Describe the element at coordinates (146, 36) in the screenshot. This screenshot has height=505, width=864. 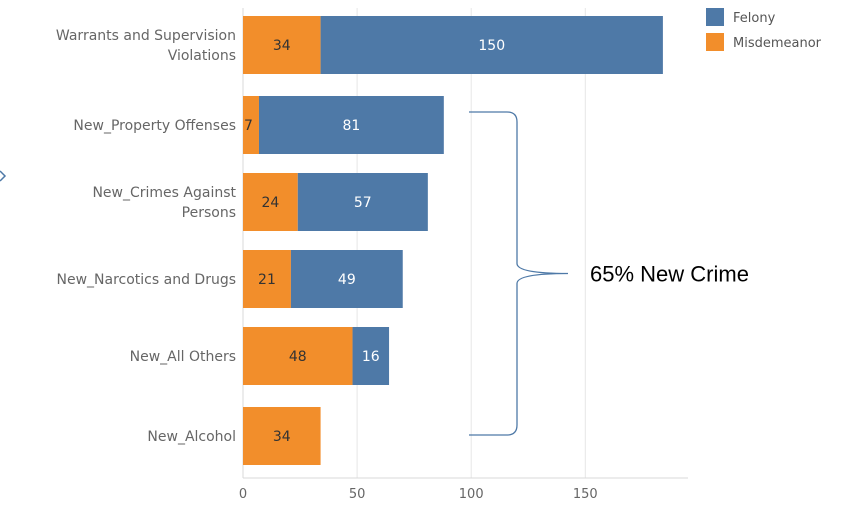
I see `category-label: Warrants and Supervision` at that location.